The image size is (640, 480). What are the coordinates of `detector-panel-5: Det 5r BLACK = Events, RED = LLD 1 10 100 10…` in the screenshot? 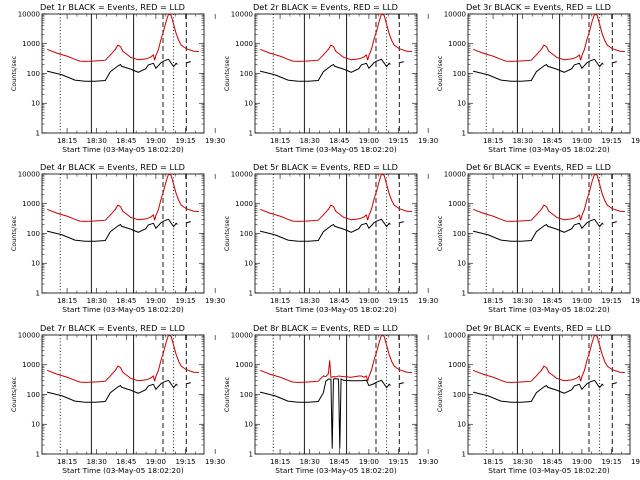 It's located at (330, 238).